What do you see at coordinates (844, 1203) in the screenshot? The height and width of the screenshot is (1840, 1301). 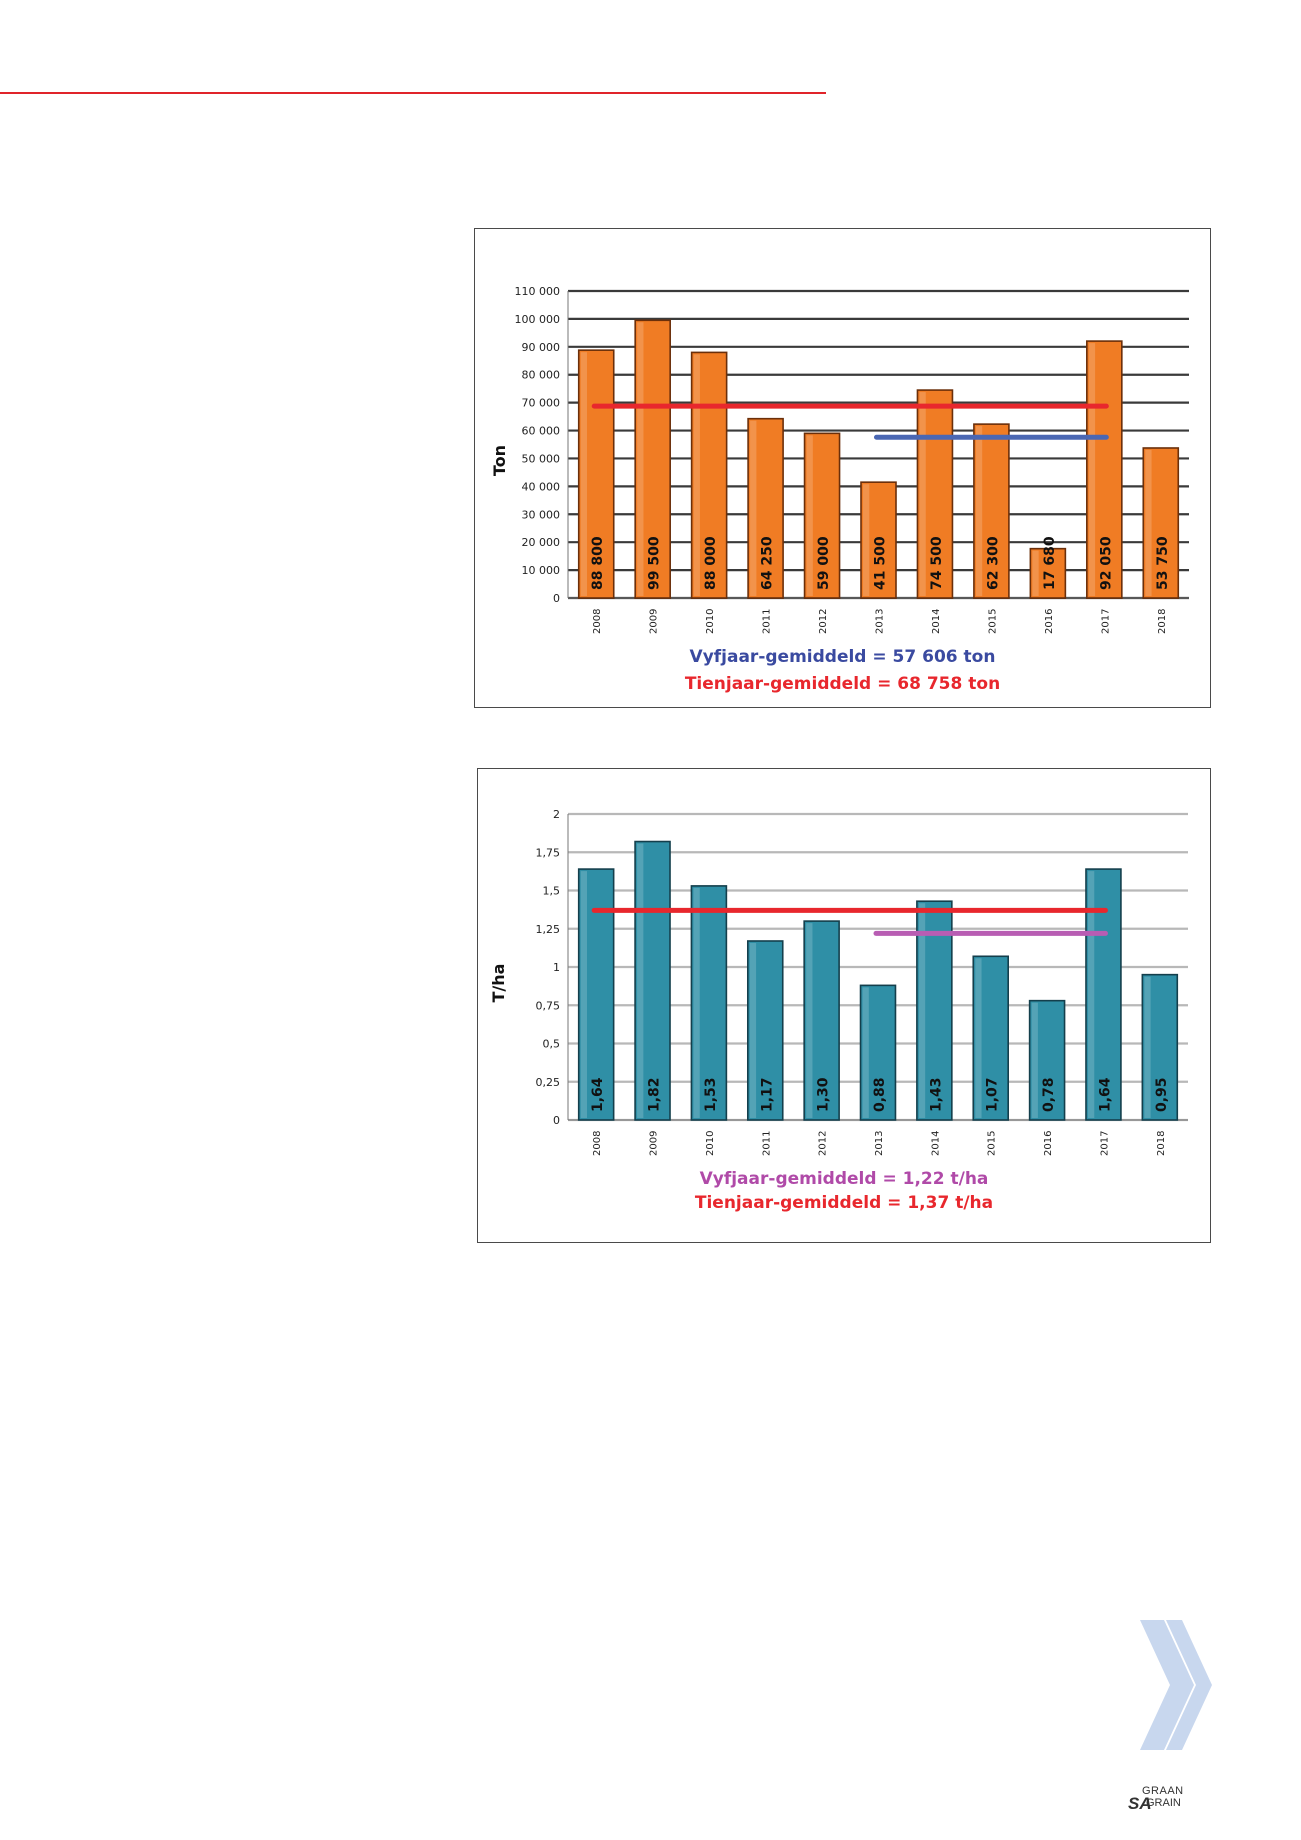 I see `ten-year-average-caption: Tienjaar-gemiddeld = 1,37 t/ha` at bounding box center [844, 1203].